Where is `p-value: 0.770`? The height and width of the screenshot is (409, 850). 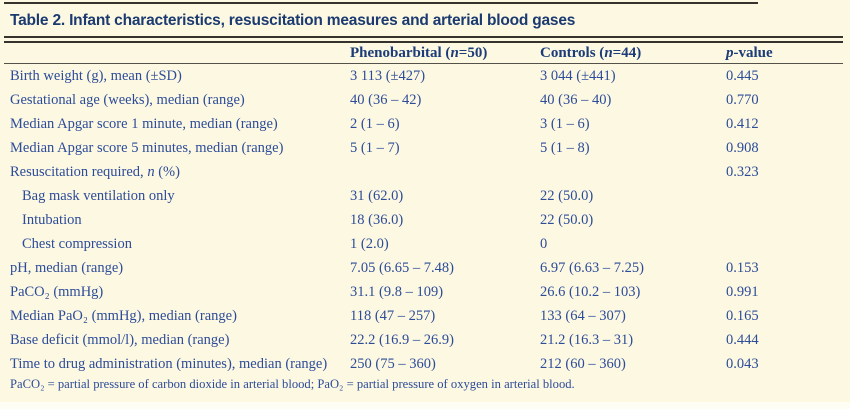 p-value: 0.770 is located at coordinates (742, 100).